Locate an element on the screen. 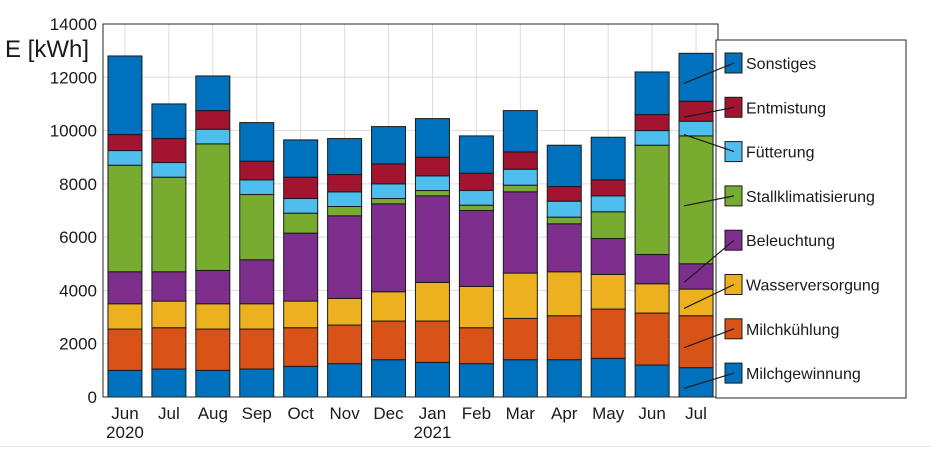 The image size is (931, 449). bottom-divider is located at coordinates (465, 446).